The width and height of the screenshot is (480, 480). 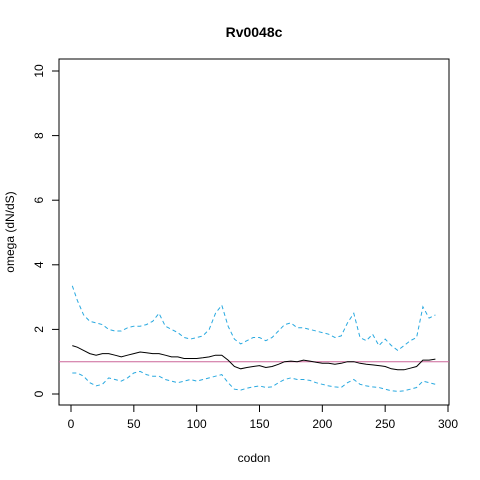 What do you see at coordinates (253, 318) in the screenshot?
I see `series-line-upper-bound` at bounding box center [253, 318].